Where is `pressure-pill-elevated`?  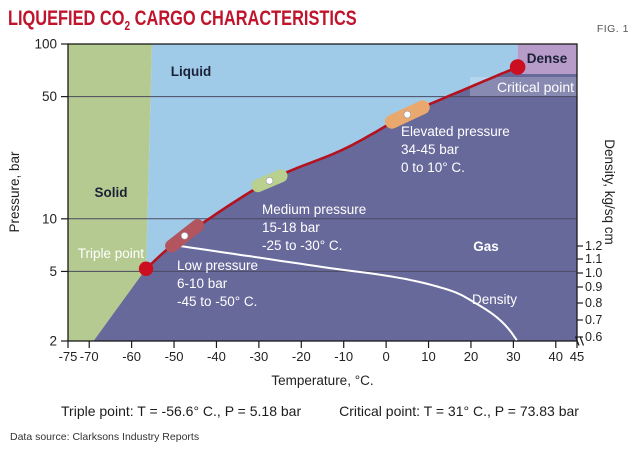
pressure-pill-elevated is located at coordinates (407, 114).